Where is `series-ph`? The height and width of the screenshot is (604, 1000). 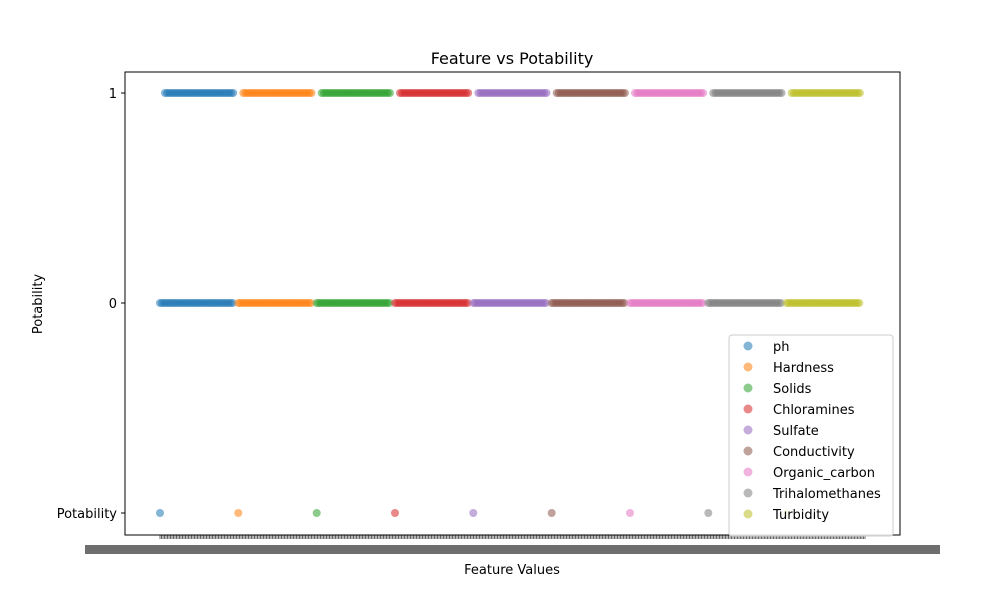 series-ph is located at coordinates (197, 303).